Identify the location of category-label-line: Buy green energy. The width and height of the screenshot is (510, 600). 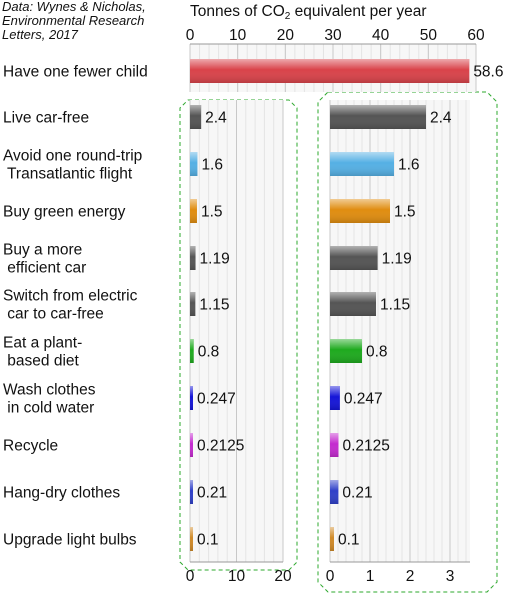
(64, 212).